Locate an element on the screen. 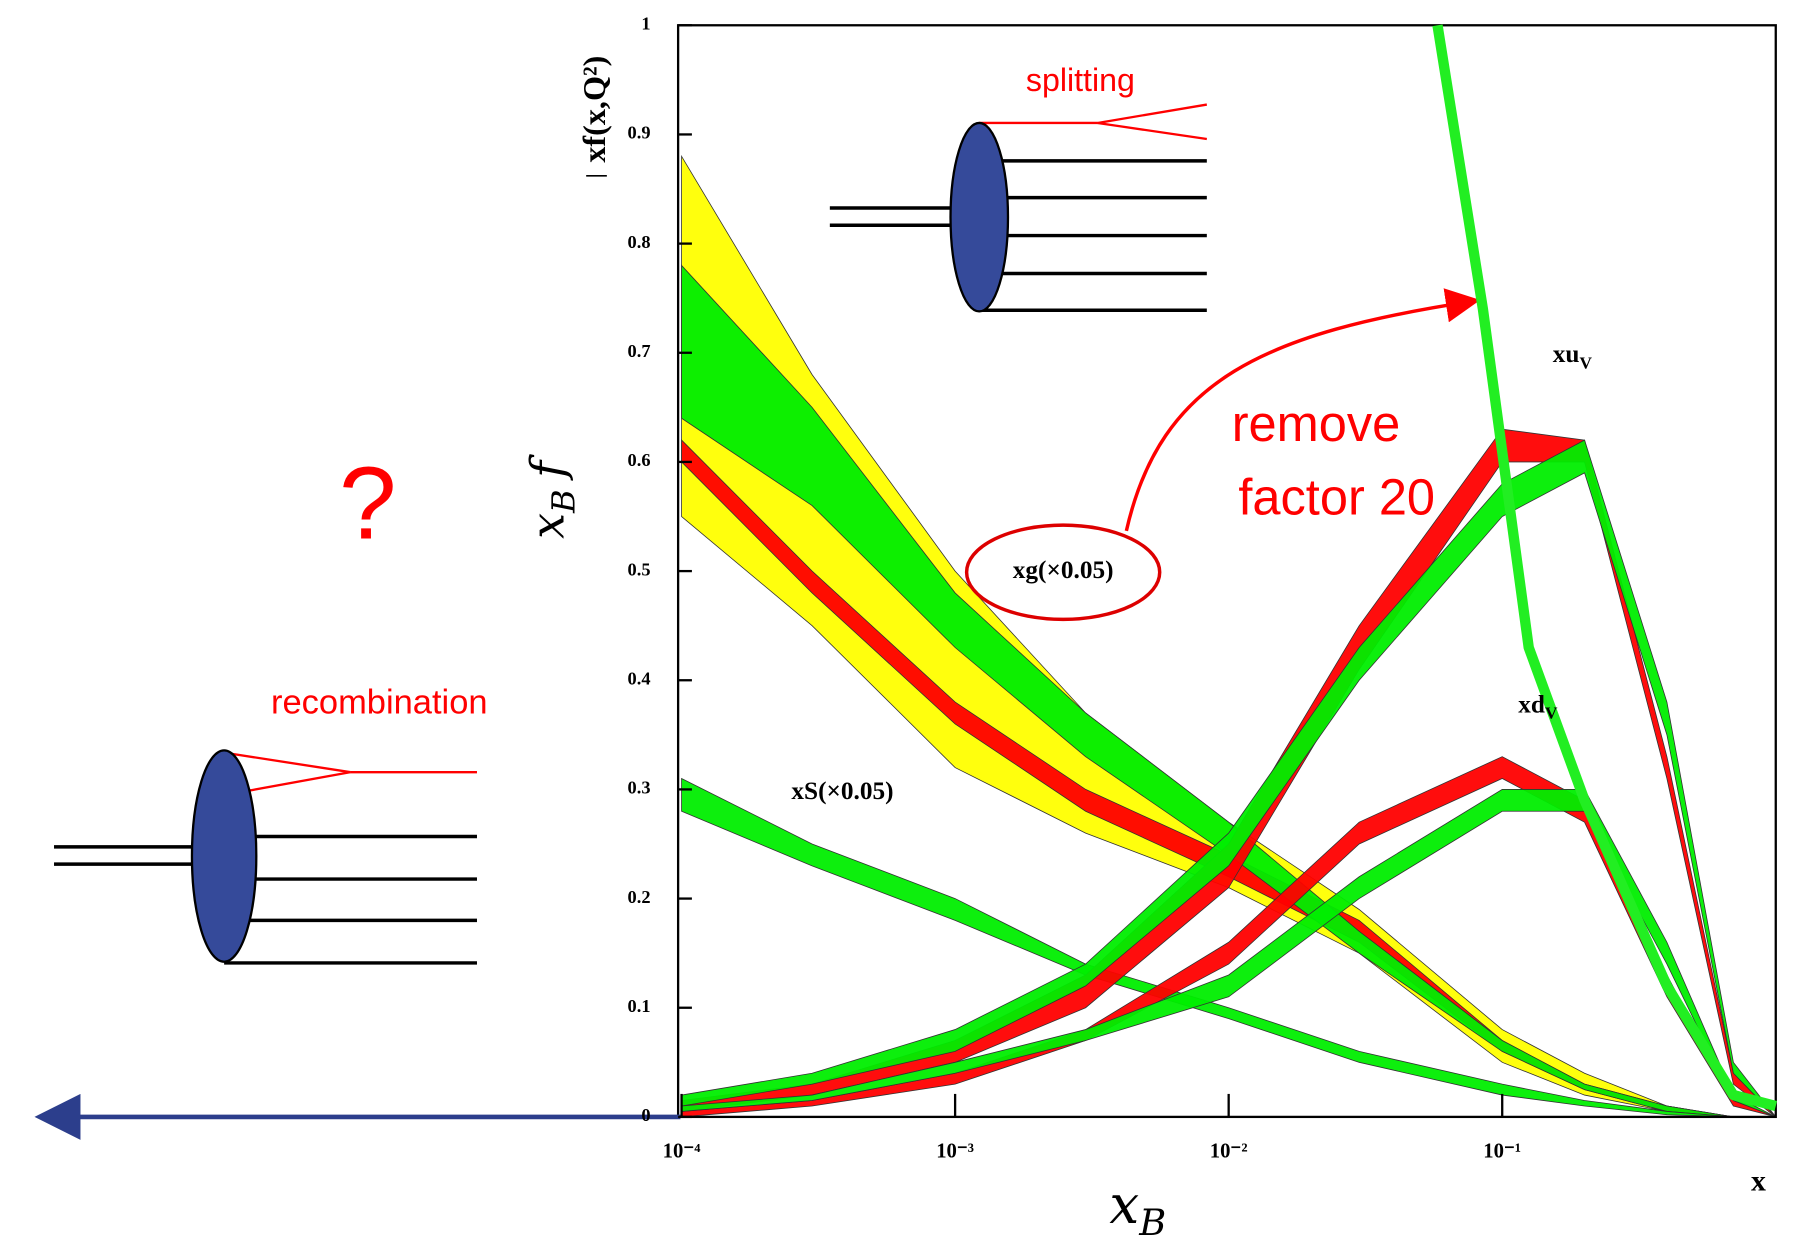  x-math-base: x is located at coordinates (1124, 1204).